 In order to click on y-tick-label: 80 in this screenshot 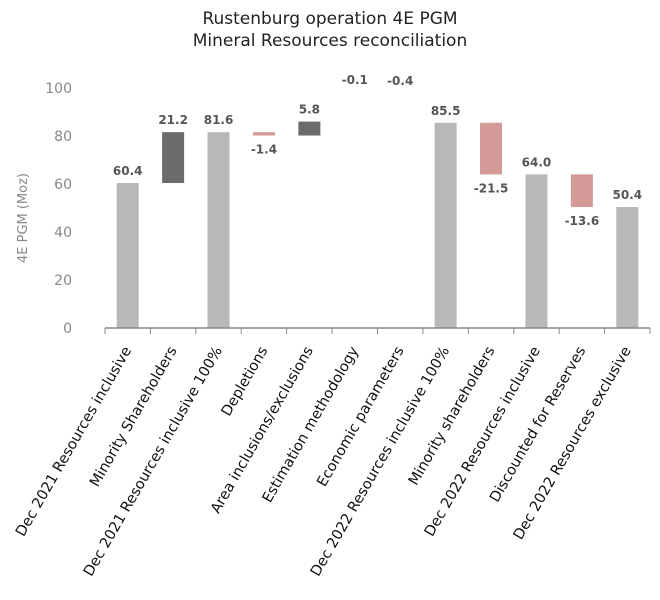, I will do `click(63, 137)`.